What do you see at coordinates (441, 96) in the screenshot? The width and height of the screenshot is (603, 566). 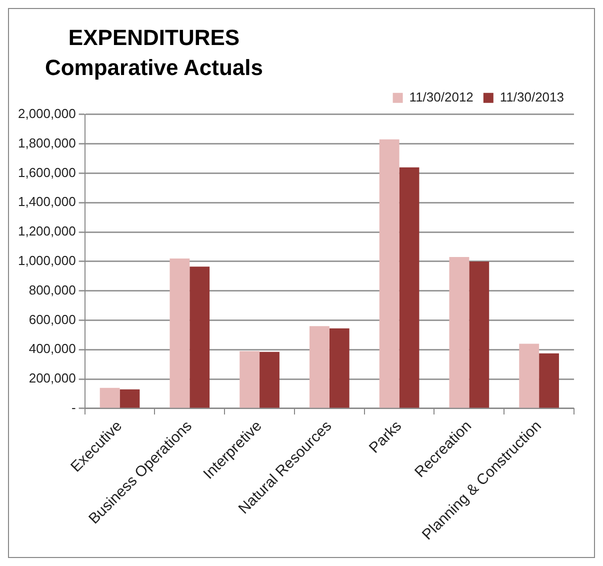 I see `legend-label: 11/30/2012` at bounding box center [441, 96].